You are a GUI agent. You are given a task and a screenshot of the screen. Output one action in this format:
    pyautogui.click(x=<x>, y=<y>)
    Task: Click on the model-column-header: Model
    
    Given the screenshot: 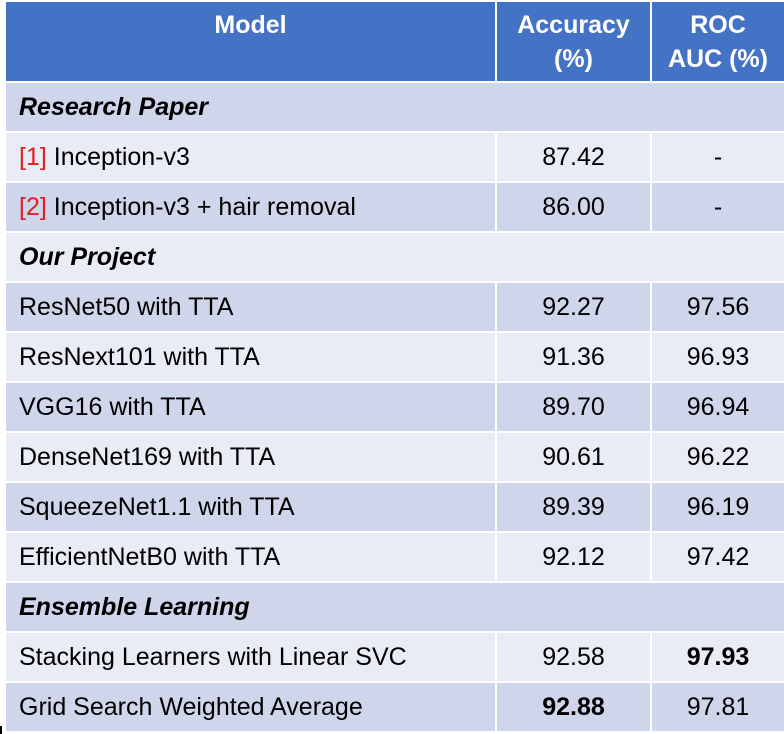 What is the action you would take?
    pyautogui.click(x=250, y=41)
    